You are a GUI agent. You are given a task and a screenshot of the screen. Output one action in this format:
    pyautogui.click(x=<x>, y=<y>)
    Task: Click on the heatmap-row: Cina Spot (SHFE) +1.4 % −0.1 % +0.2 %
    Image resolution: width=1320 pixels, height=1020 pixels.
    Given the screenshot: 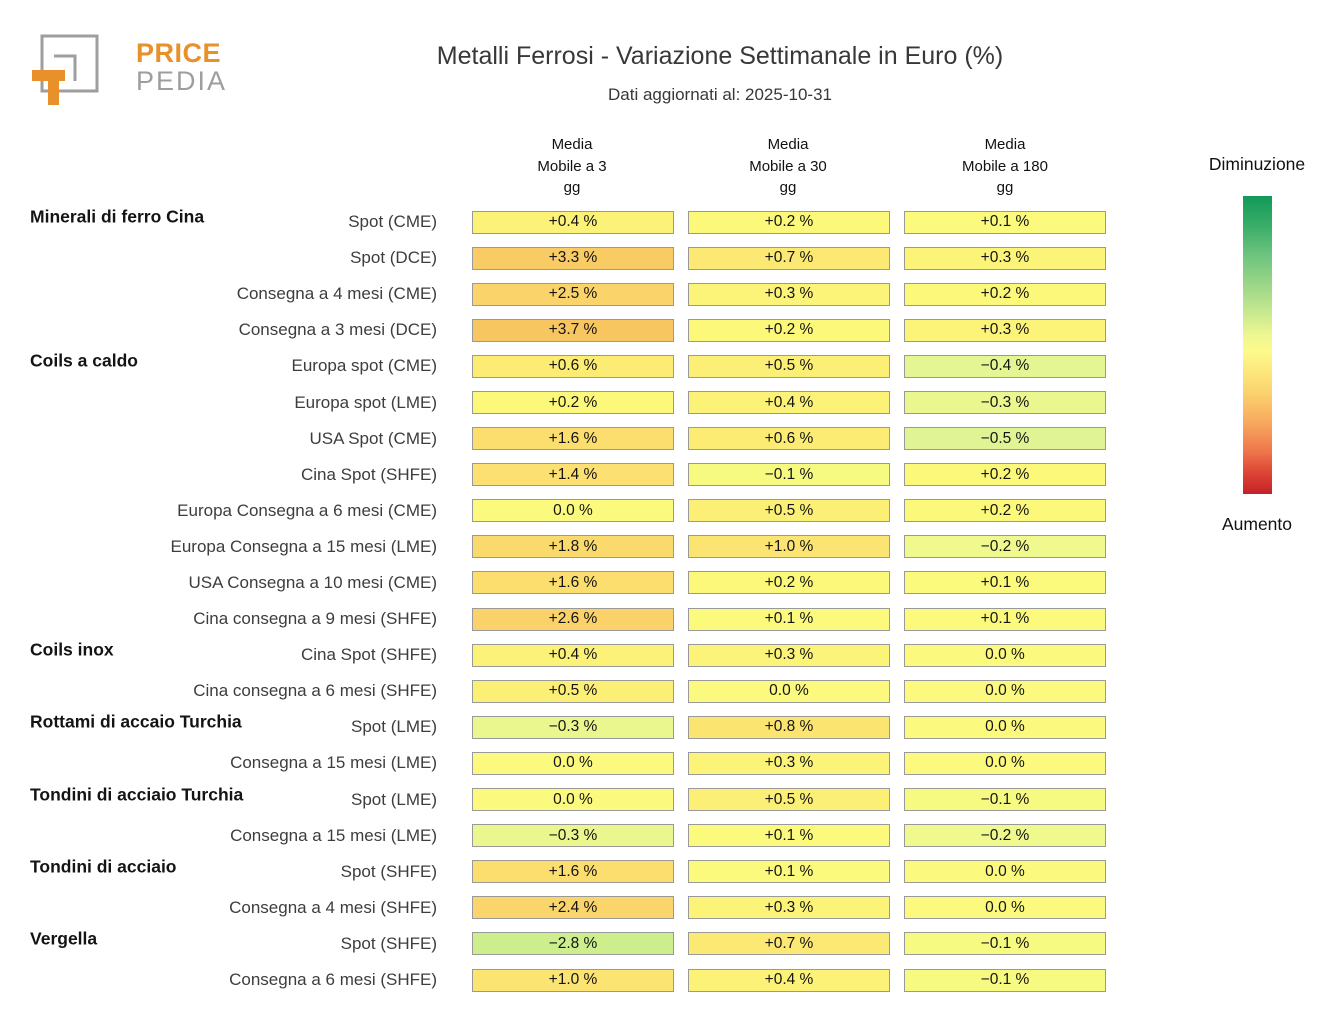 What is the action you would take?
    pyautogui.click(x=565, y=475)
    